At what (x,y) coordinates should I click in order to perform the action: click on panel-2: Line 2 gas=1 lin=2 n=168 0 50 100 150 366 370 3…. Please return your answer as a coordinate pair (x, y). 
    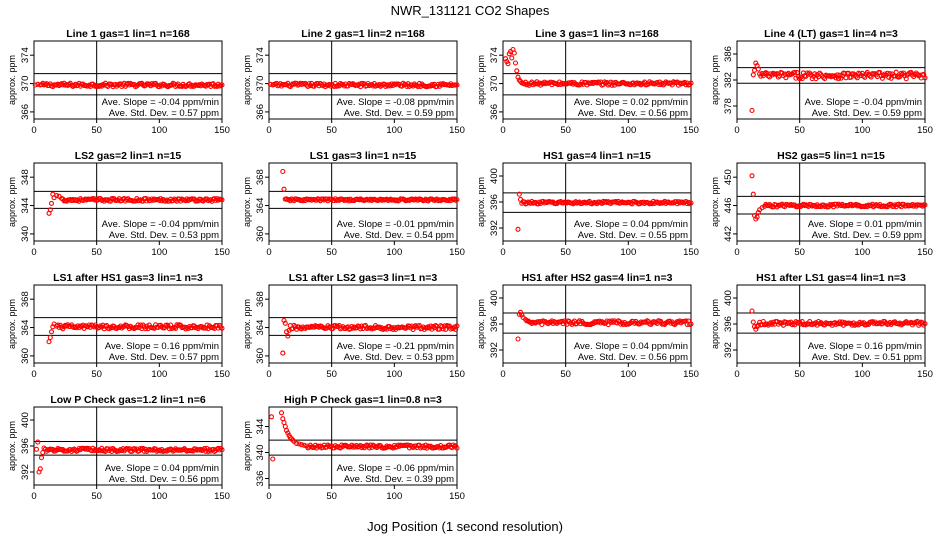
    Looking at the image, I should click on (353, 82).